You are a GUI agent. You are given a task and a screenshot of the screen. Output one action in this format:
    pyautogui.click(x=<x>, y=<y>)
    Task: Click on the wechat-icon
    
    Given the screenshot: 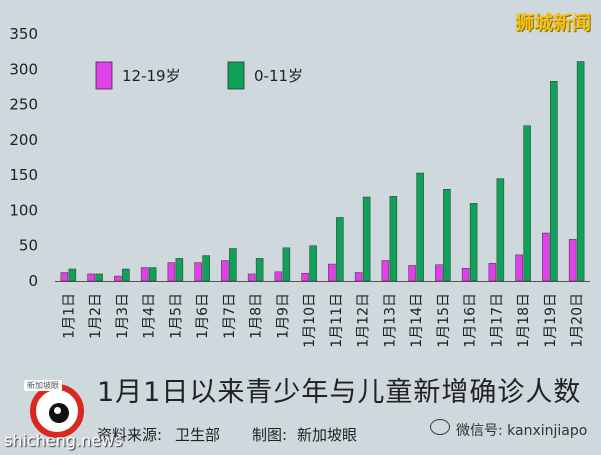 What is the action you would take?
    pyautogui.click(x=440, y=427)
    